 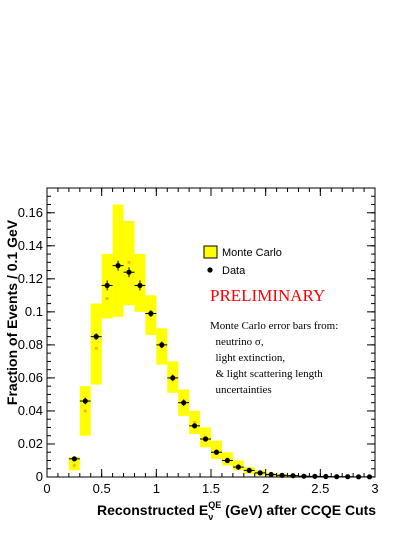 I want to click on legend-data-label: Data, so click(x=234, y=271).